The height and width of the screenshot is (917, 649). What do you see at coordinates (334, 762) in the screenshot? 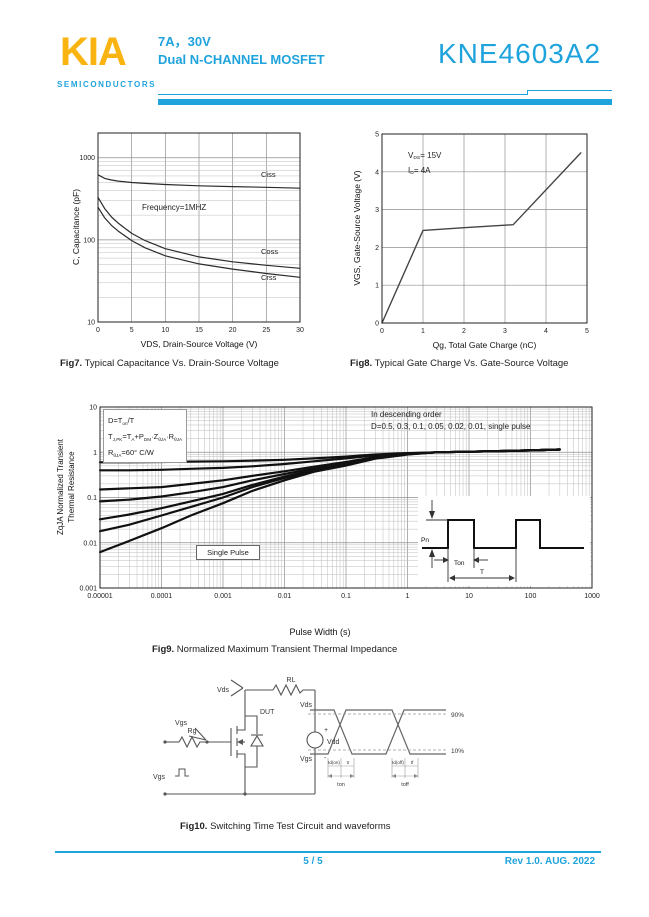
I see `td-on-label: td(on)` at bounding box center [334, 762].